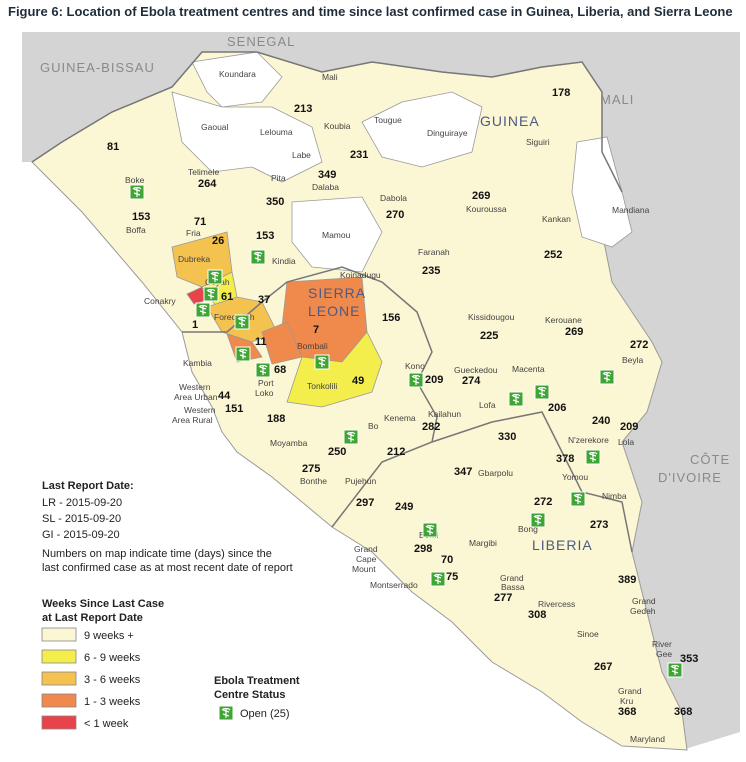 Image resolution: width=746 pixels, height=762 pixels. What do you see at coordinates (486, 209) in the screenshot?
I see `region-kouroussa: Kouroussa` at bounding box center [486, 209].